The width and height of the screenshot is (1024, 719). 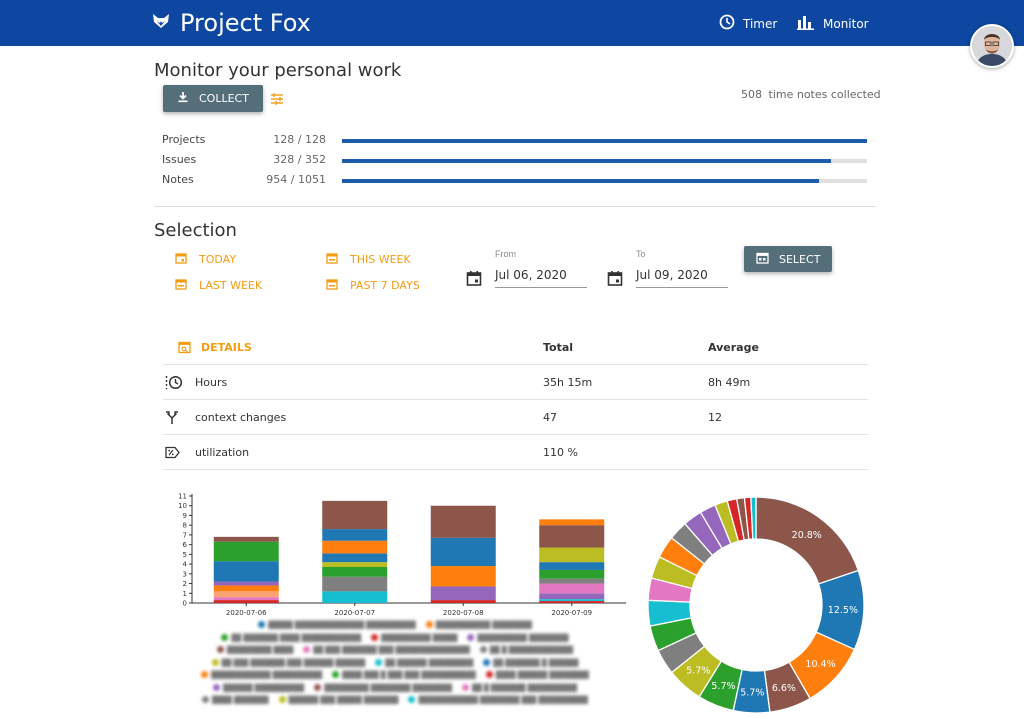 I want to click on top-bar: Project Fox Timer Monitor, so click(x=512, y=23).